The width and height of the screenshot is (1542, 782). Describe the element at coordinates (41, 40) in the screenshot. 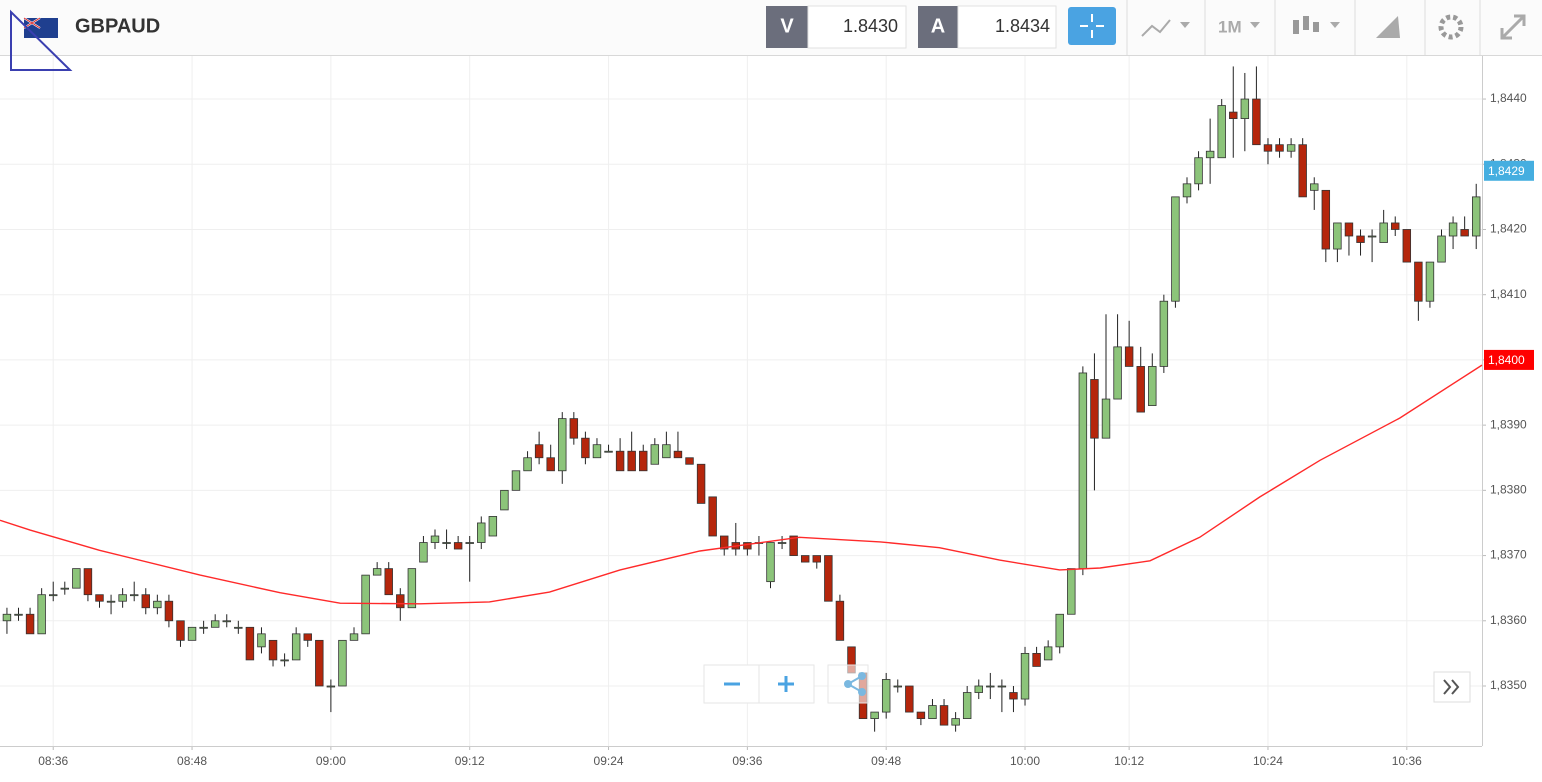

I see `corner-marker` at that location.